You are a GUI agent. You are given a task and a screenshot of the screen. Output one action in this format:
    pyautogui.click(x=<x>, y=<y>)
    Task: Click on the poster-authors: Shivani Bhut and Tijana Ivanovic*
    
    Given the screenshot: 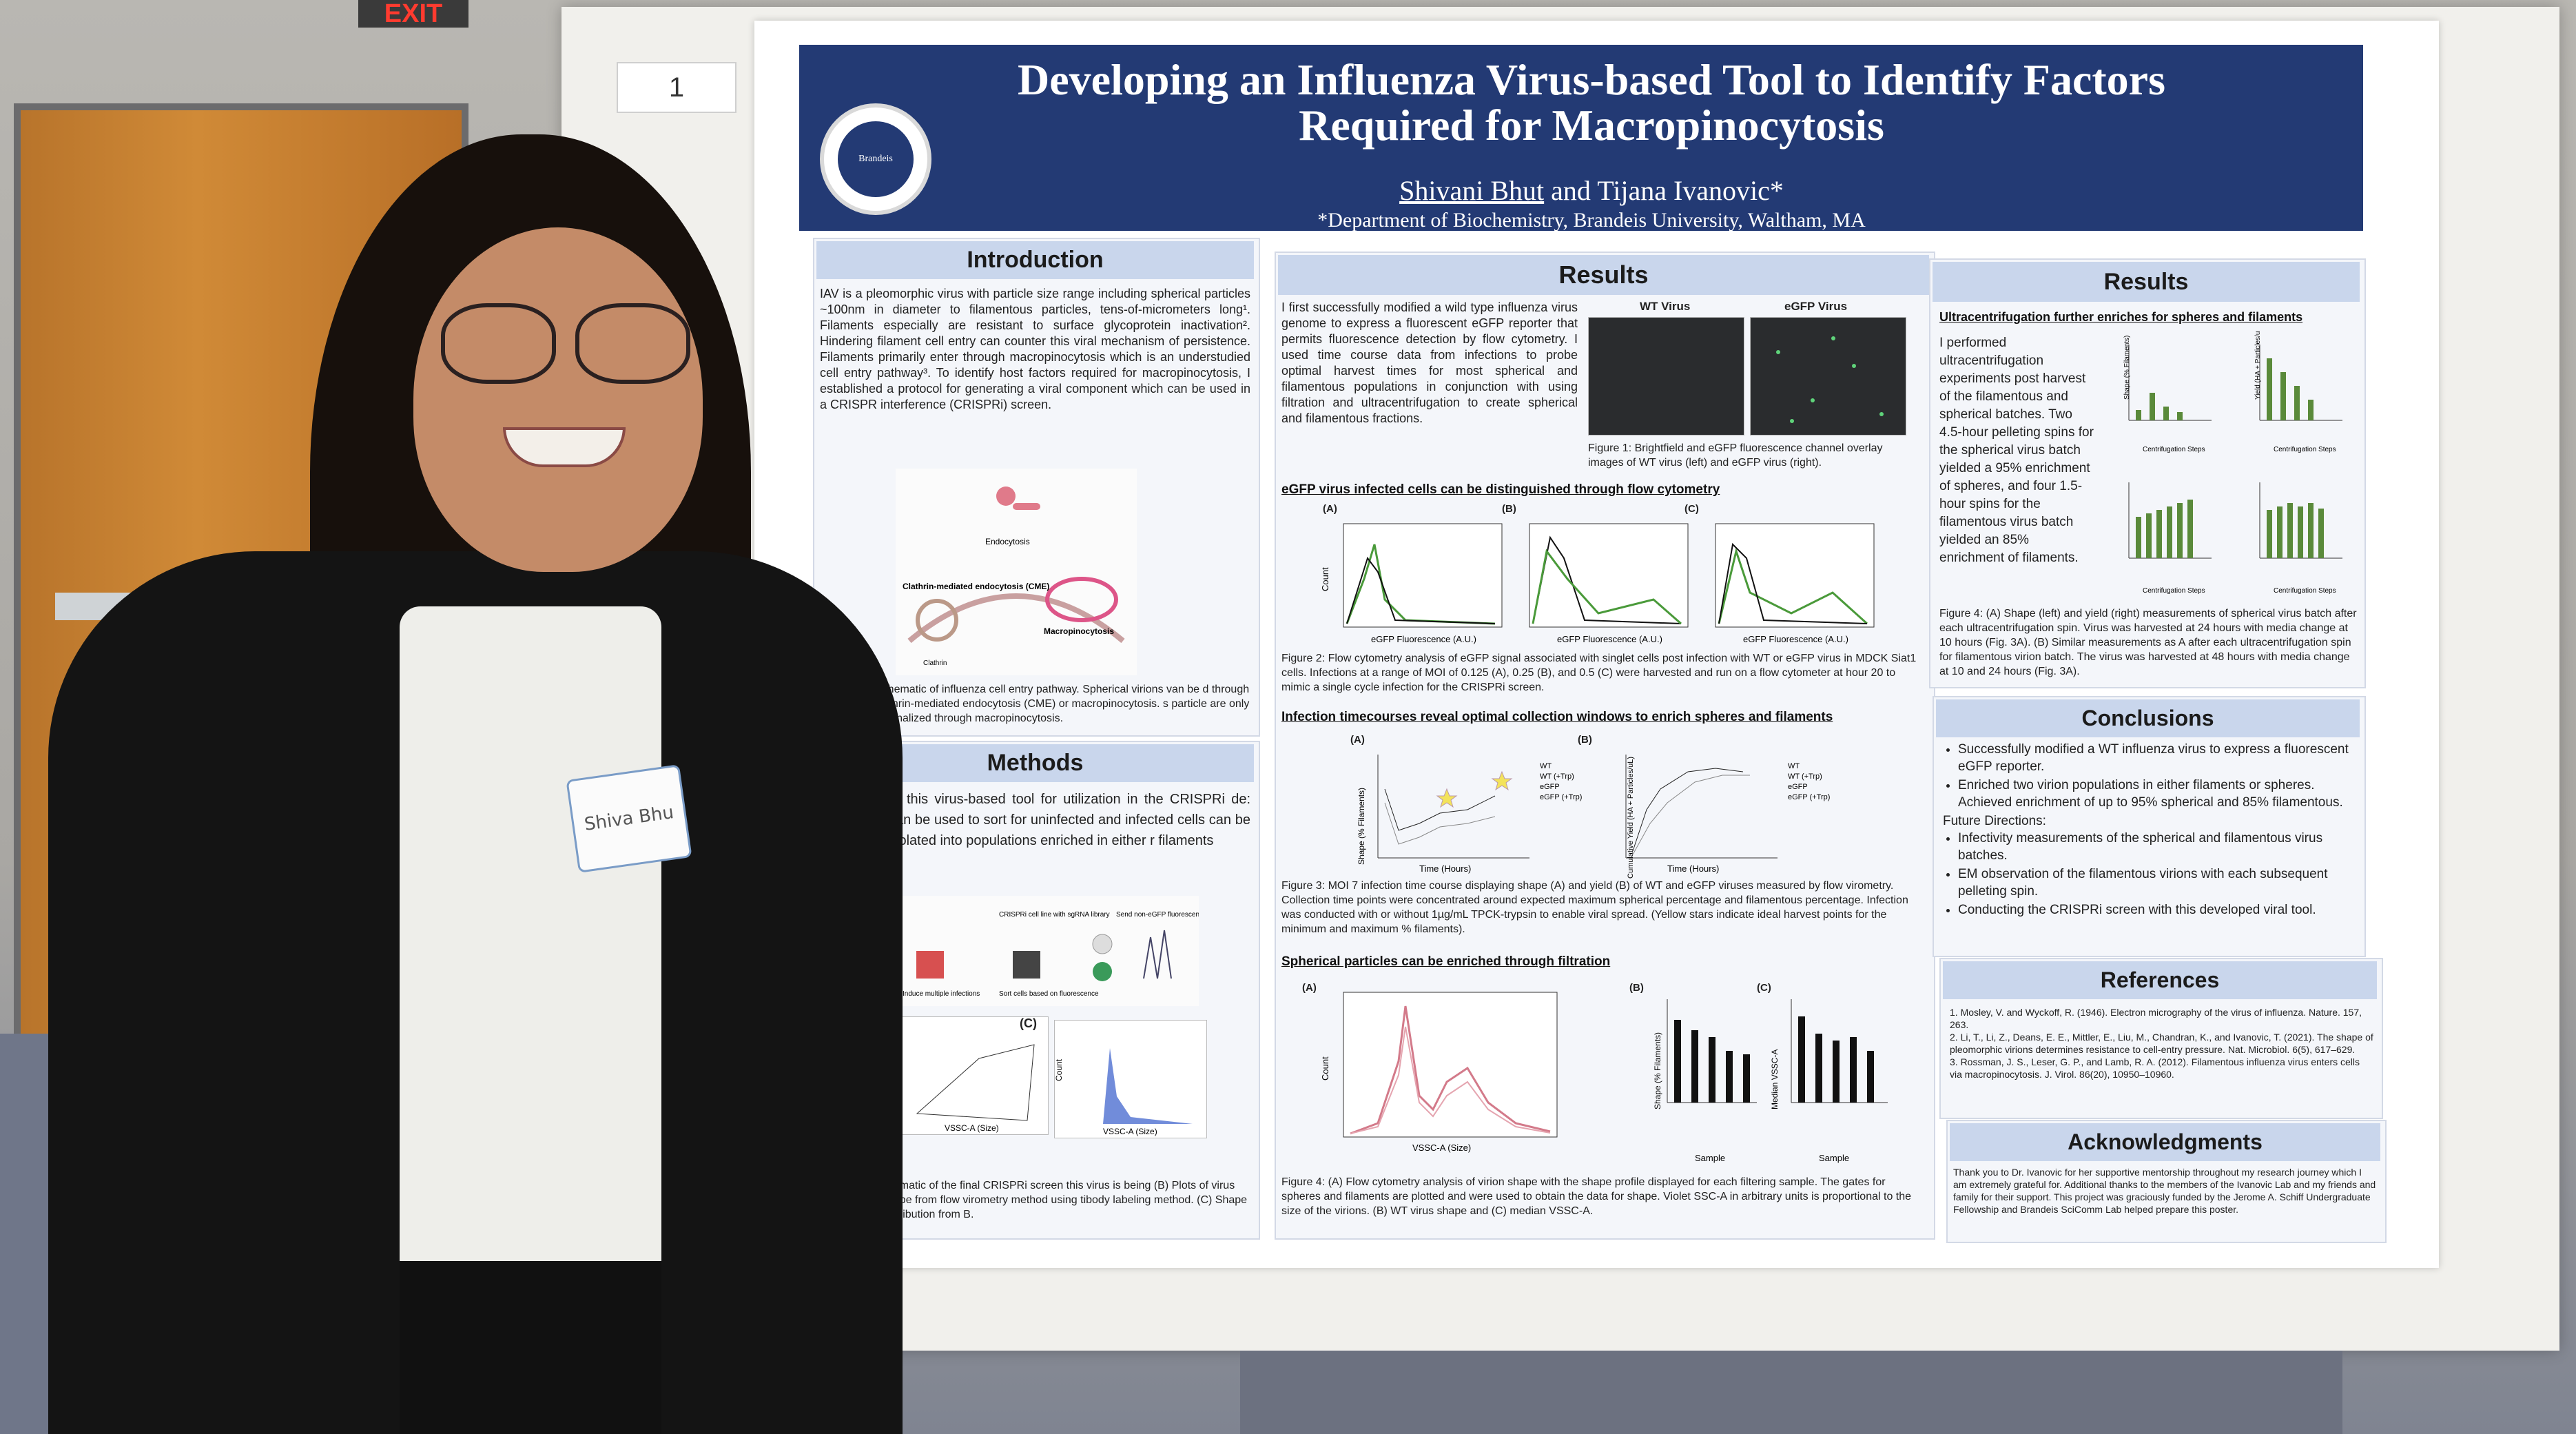 What is the action you would take?
    pyautogui.click(x=1591, y=190)
    